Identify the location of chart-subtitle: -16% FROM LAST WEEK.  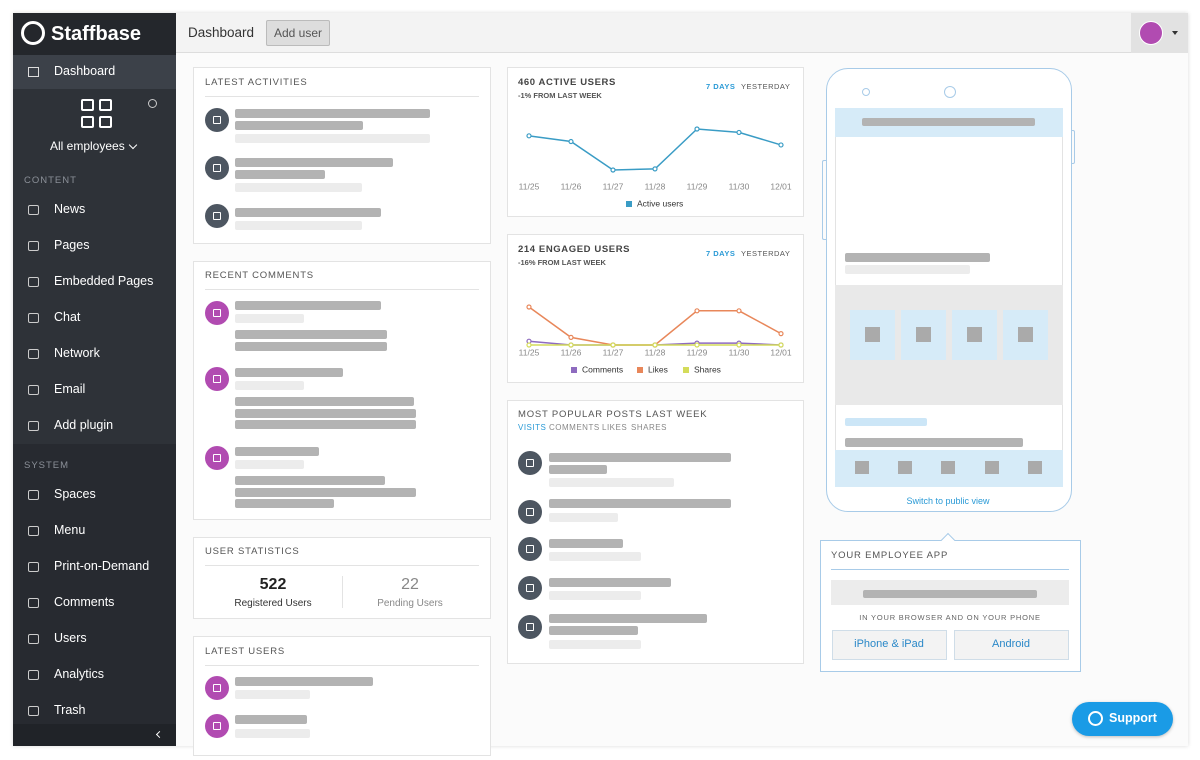
(562, 263).